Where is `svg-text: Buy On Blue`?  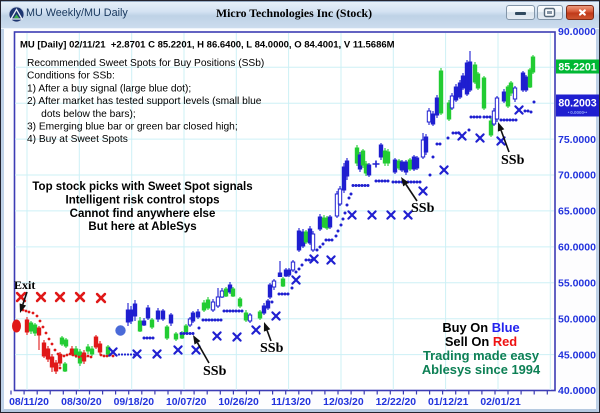
svg-text: Buy On Blue is located at coordinates (480, 327).